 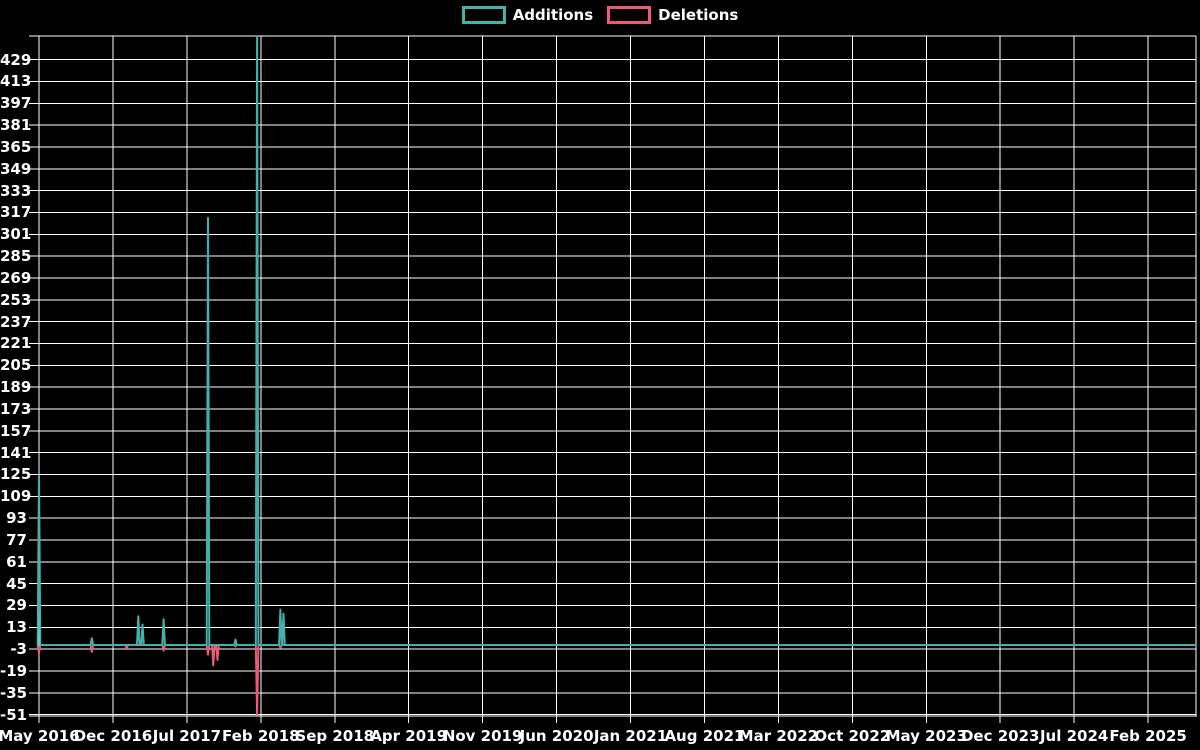 I want to click on y-axis-label: 141, so click(x=16, y=452).